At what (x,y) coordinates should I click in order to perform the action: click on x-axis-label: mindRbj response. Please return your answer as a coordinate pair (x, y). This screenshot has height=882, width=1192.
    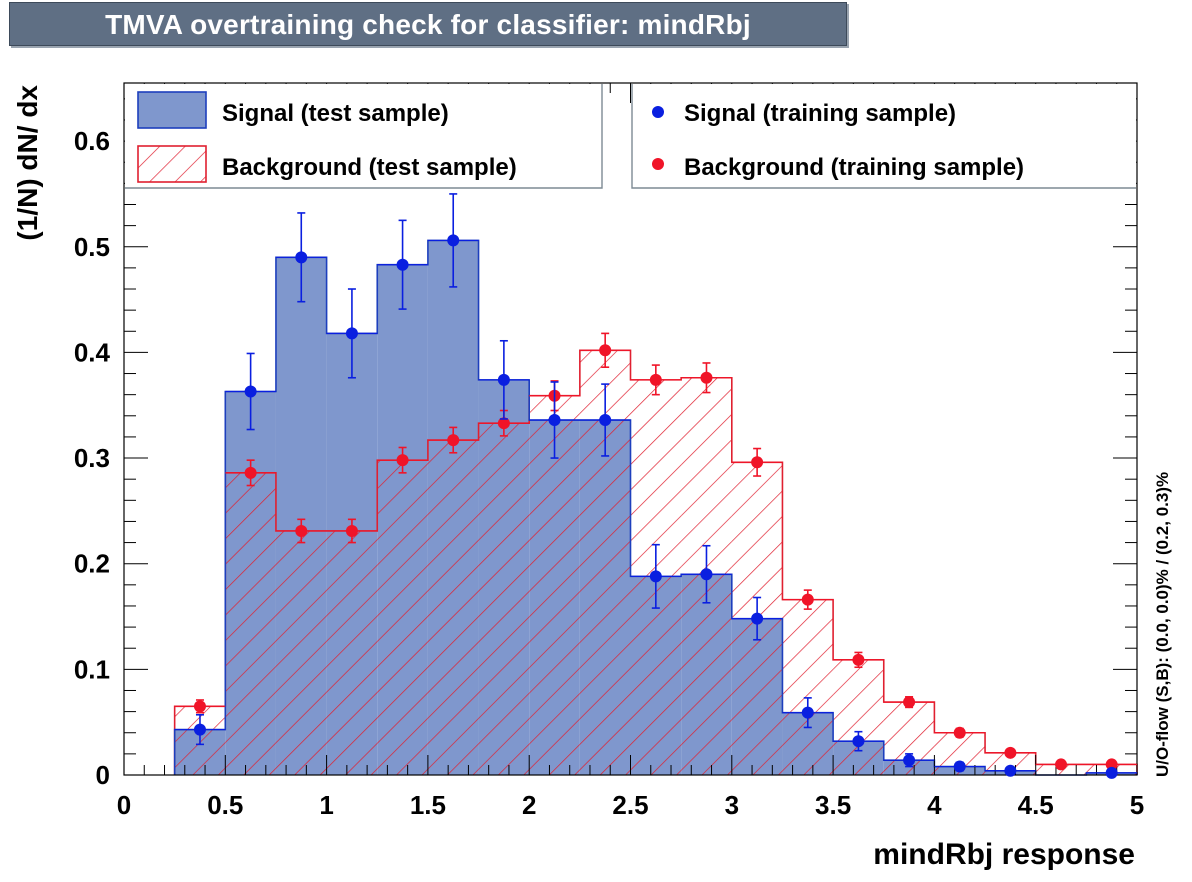
    Looking at the image, I should click on (1004, 854).